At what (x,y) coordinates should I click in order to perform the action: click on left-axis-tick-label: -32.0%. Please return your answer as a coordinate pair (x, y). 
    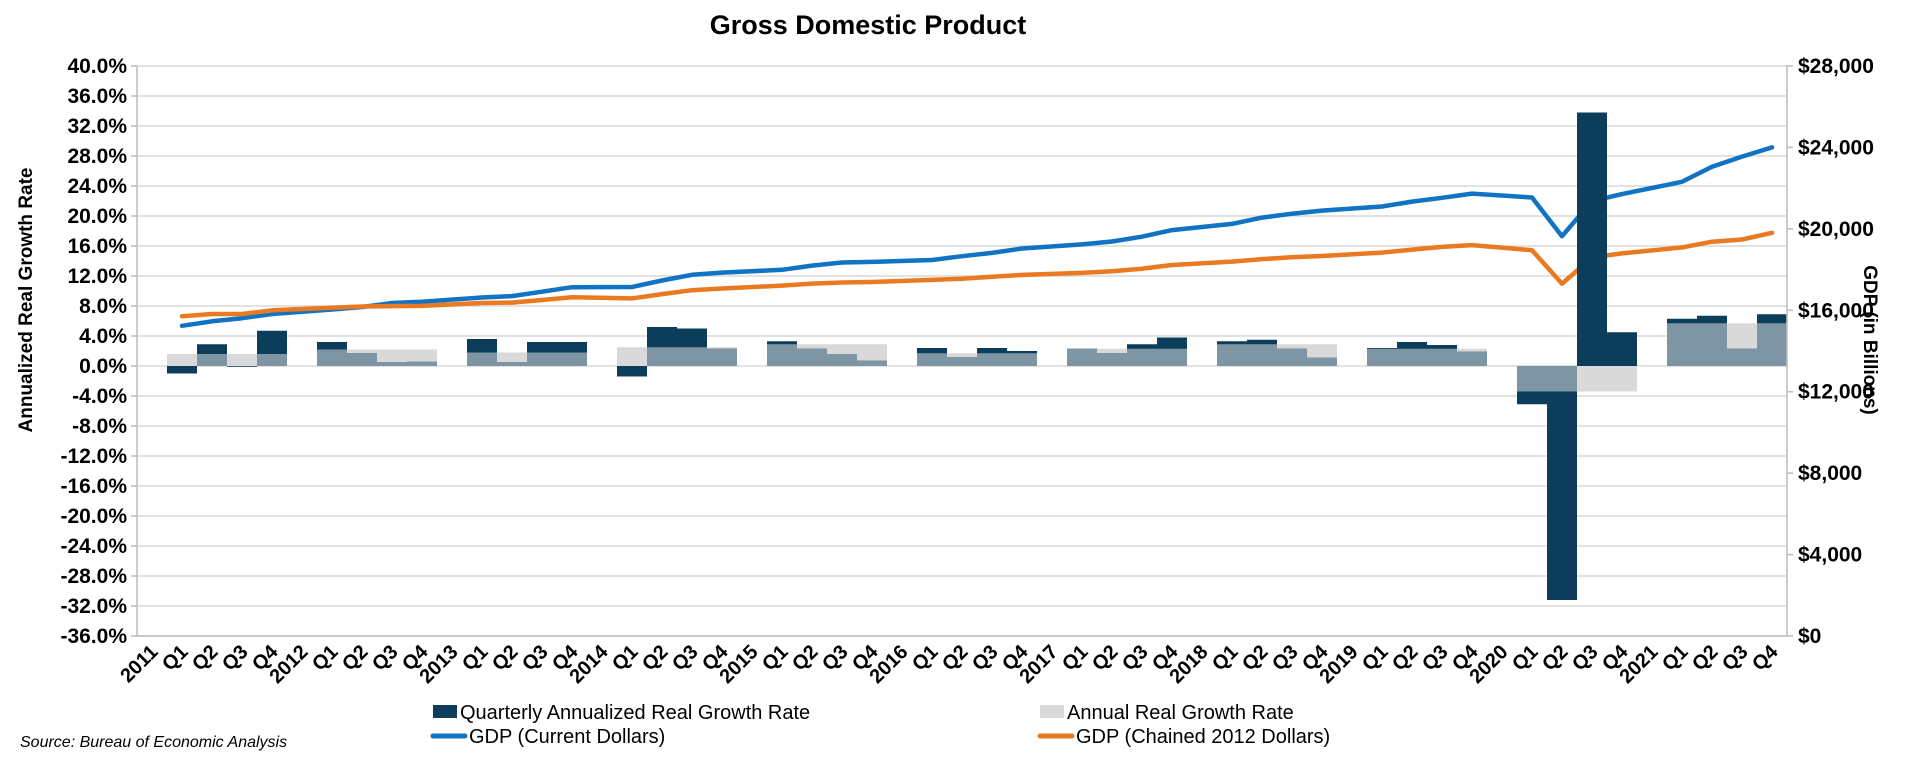
    Looking at the image, I should click on (93, 606).